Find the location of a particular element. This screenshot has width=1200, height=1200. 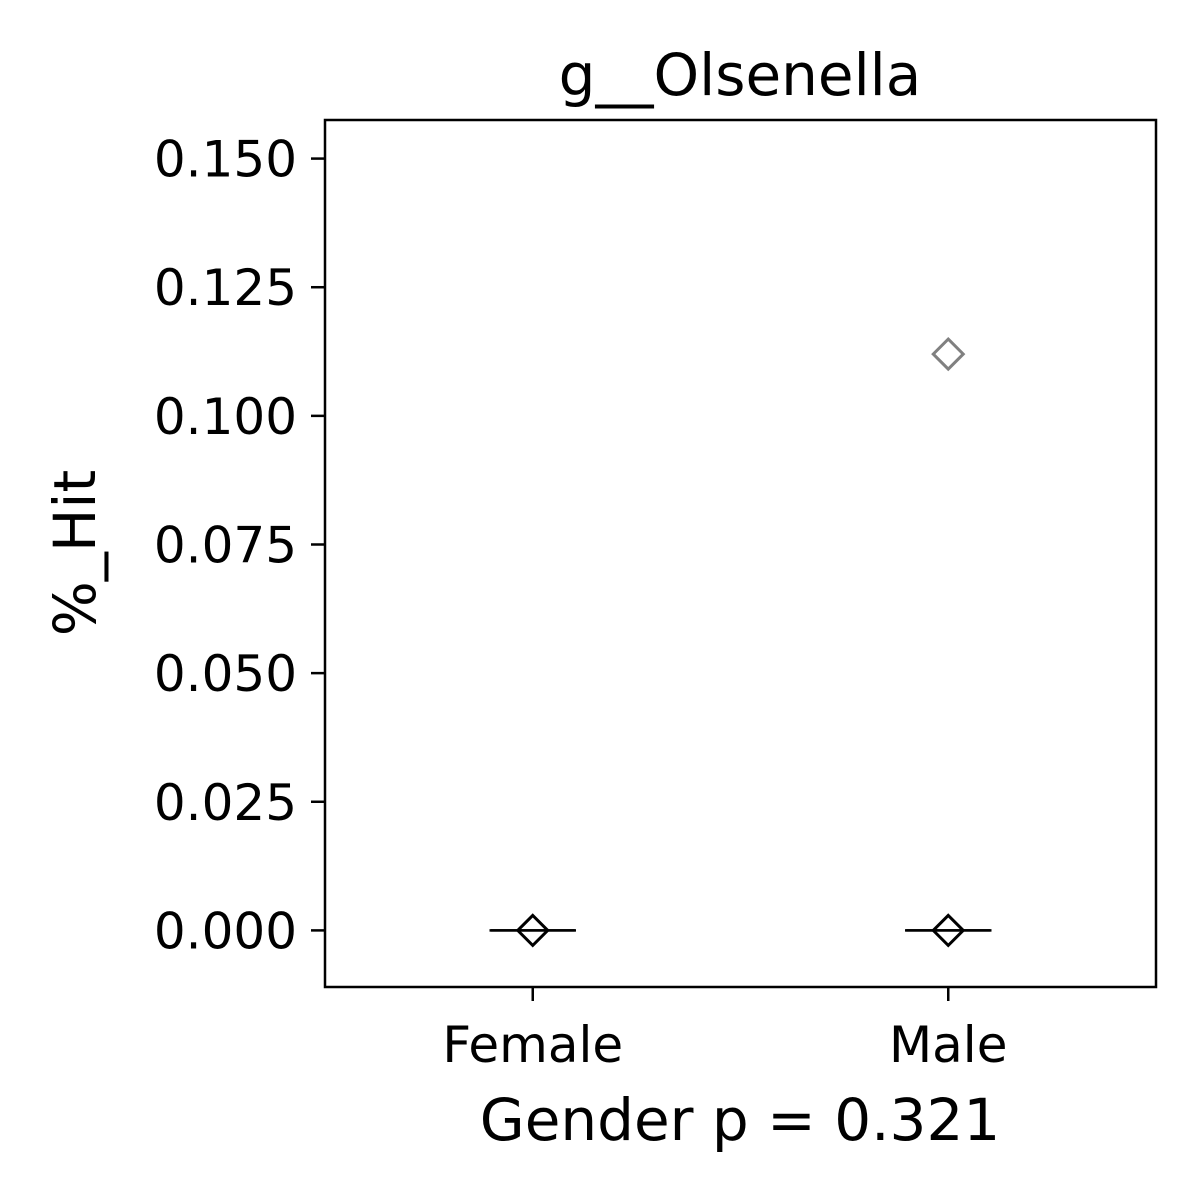

chart-title: g__Olsenella is located at coordinates (740, 75).